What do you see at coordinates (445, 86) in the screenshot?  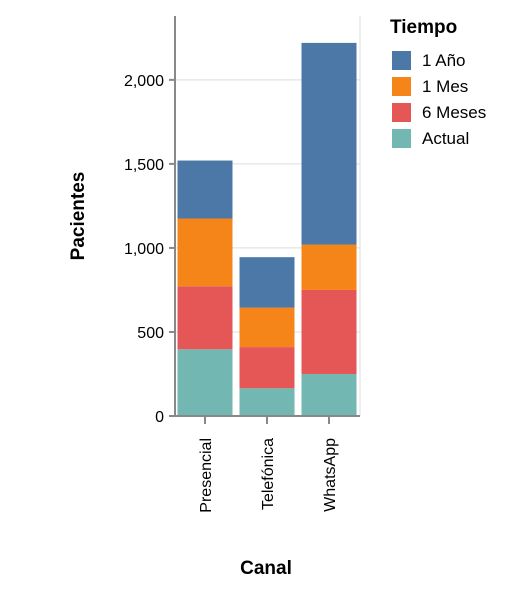 I see `legend-label: 1 Mes` at bounding box center [445, 86].